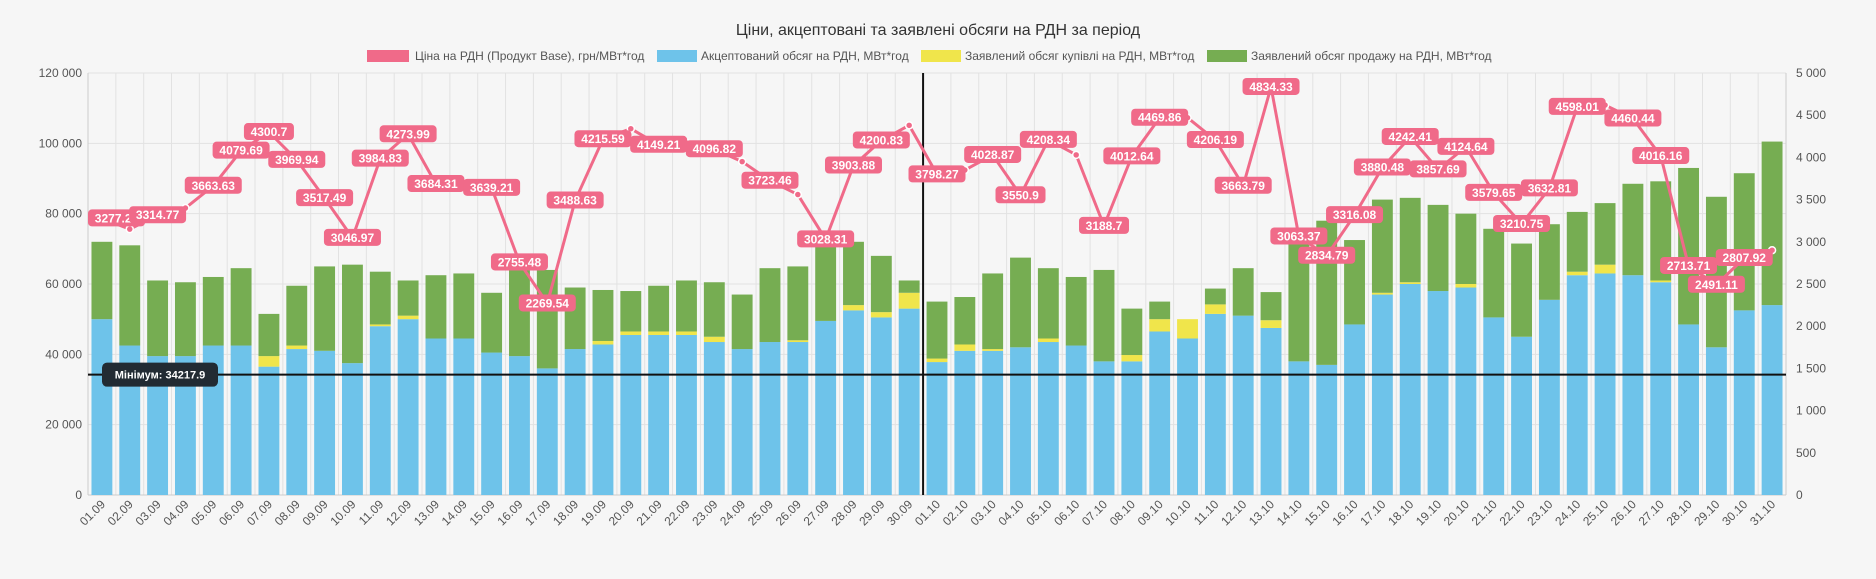 This screenshot has height=579, width=1876. What do you see at coordinates (631, 414) in the screenshot?
I see `bar-accepted-20.09` at bounding box center [631, 414].